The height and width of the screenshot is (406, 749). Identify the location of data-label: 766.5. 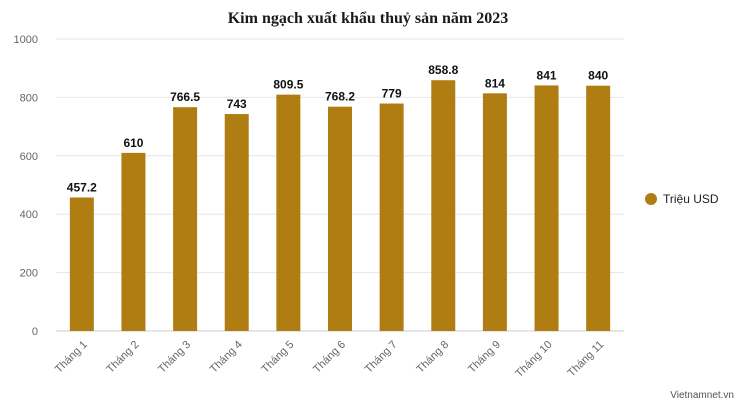
(185, 97).